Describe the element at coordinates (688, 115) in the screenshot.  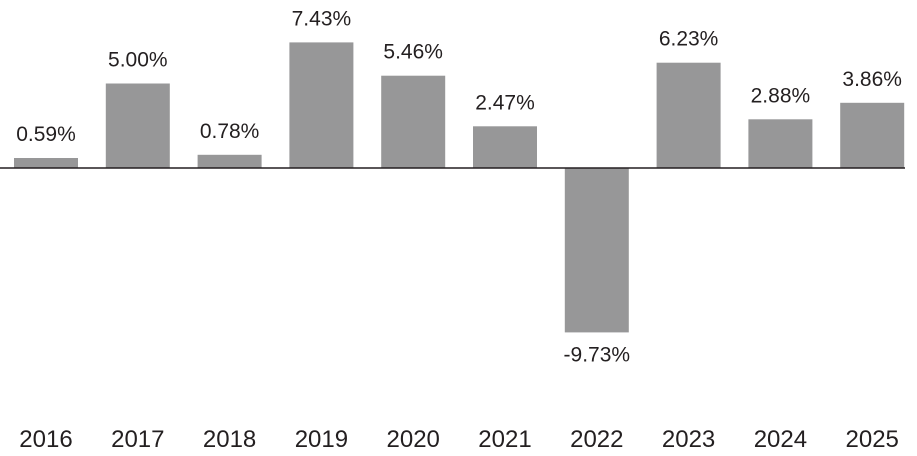
I see `bar-2023` at that location.